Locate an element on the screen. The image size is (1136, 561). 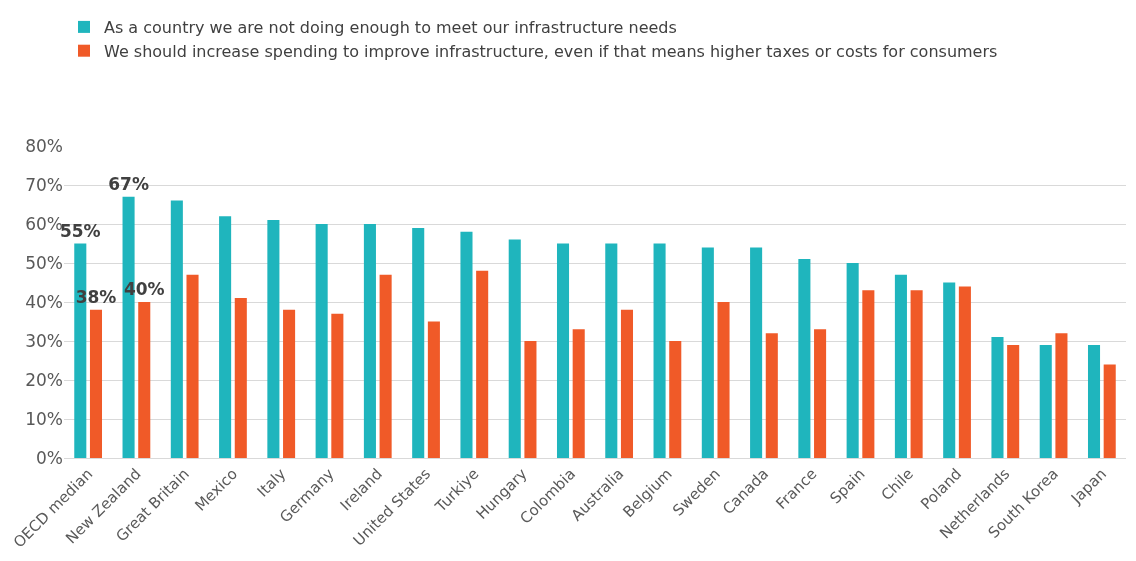
legend-label: As a country we are not doing enough to meet our infrastructure needs is located at coordinates (390, 28).